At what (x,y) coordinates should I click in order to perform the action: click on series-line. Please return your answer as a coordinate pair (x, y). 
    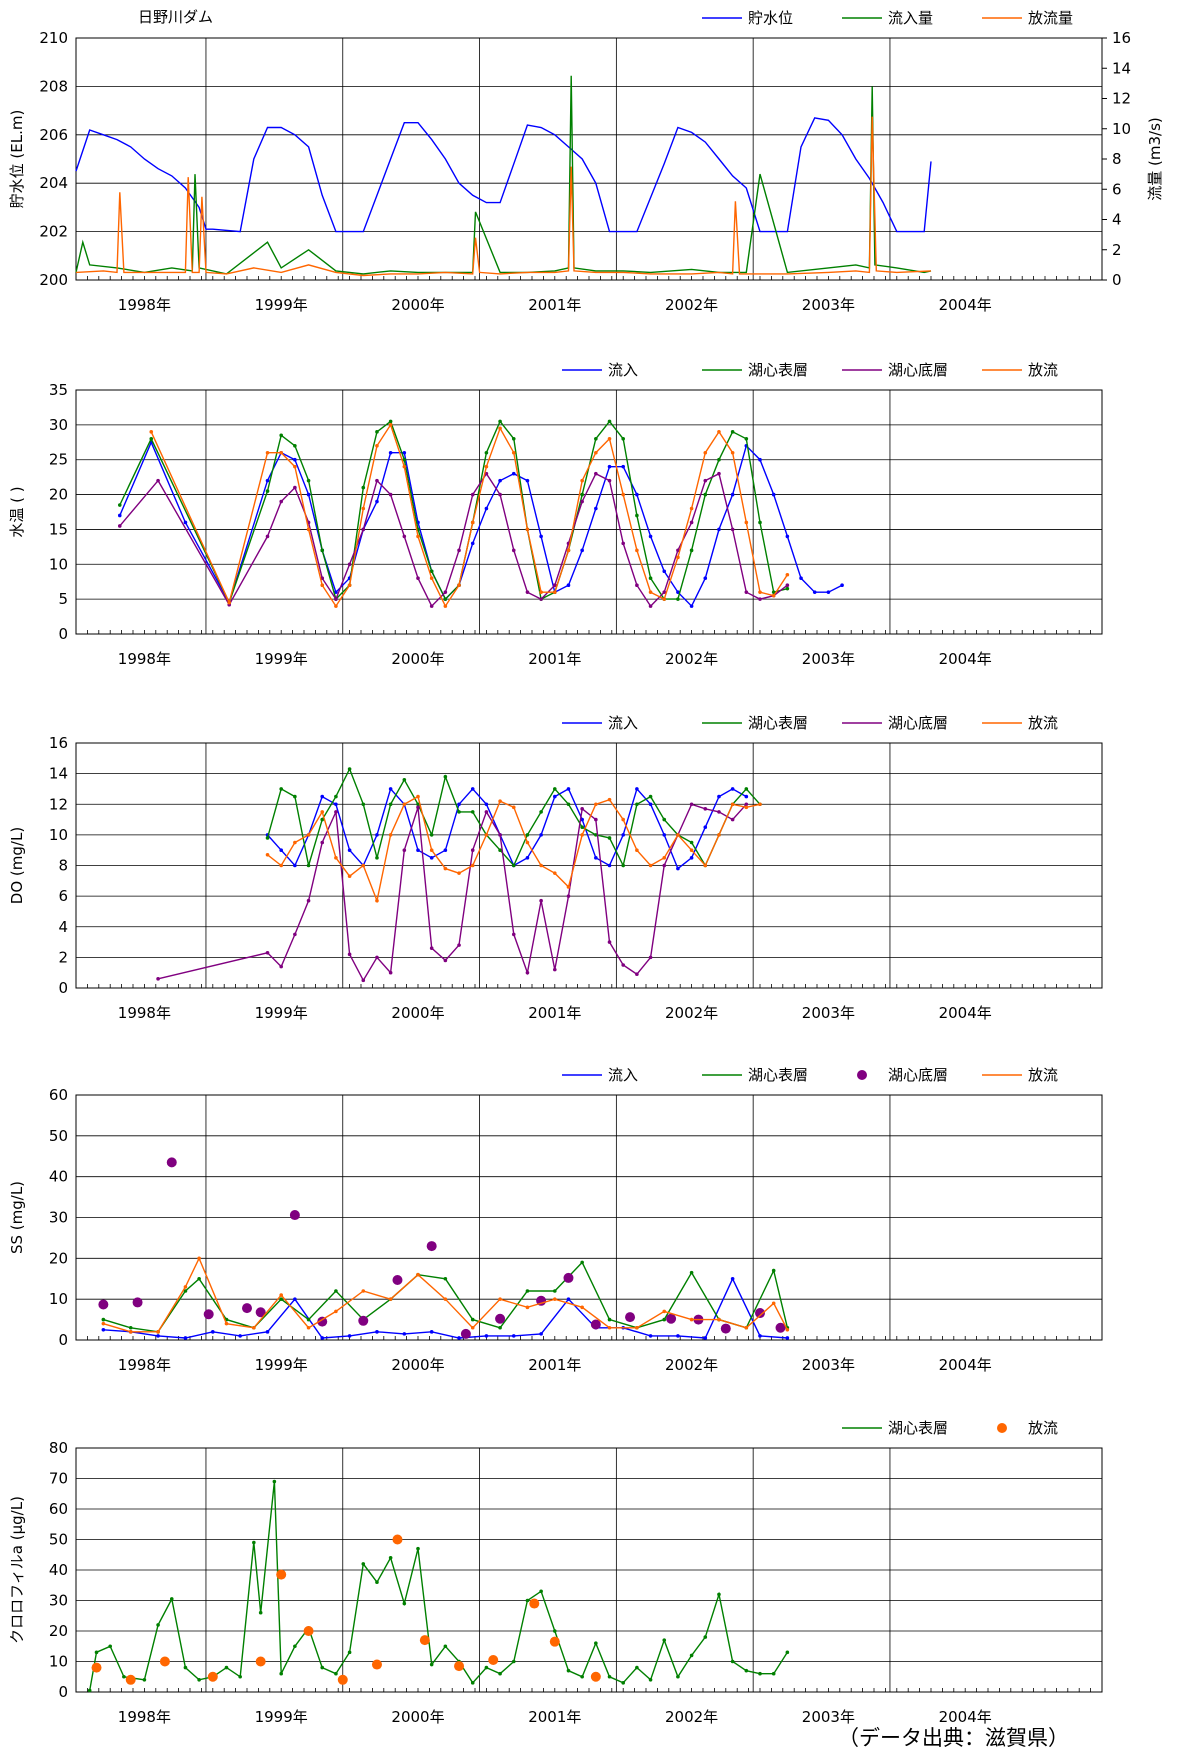
    Looking at the image, I should click on (514, 849).